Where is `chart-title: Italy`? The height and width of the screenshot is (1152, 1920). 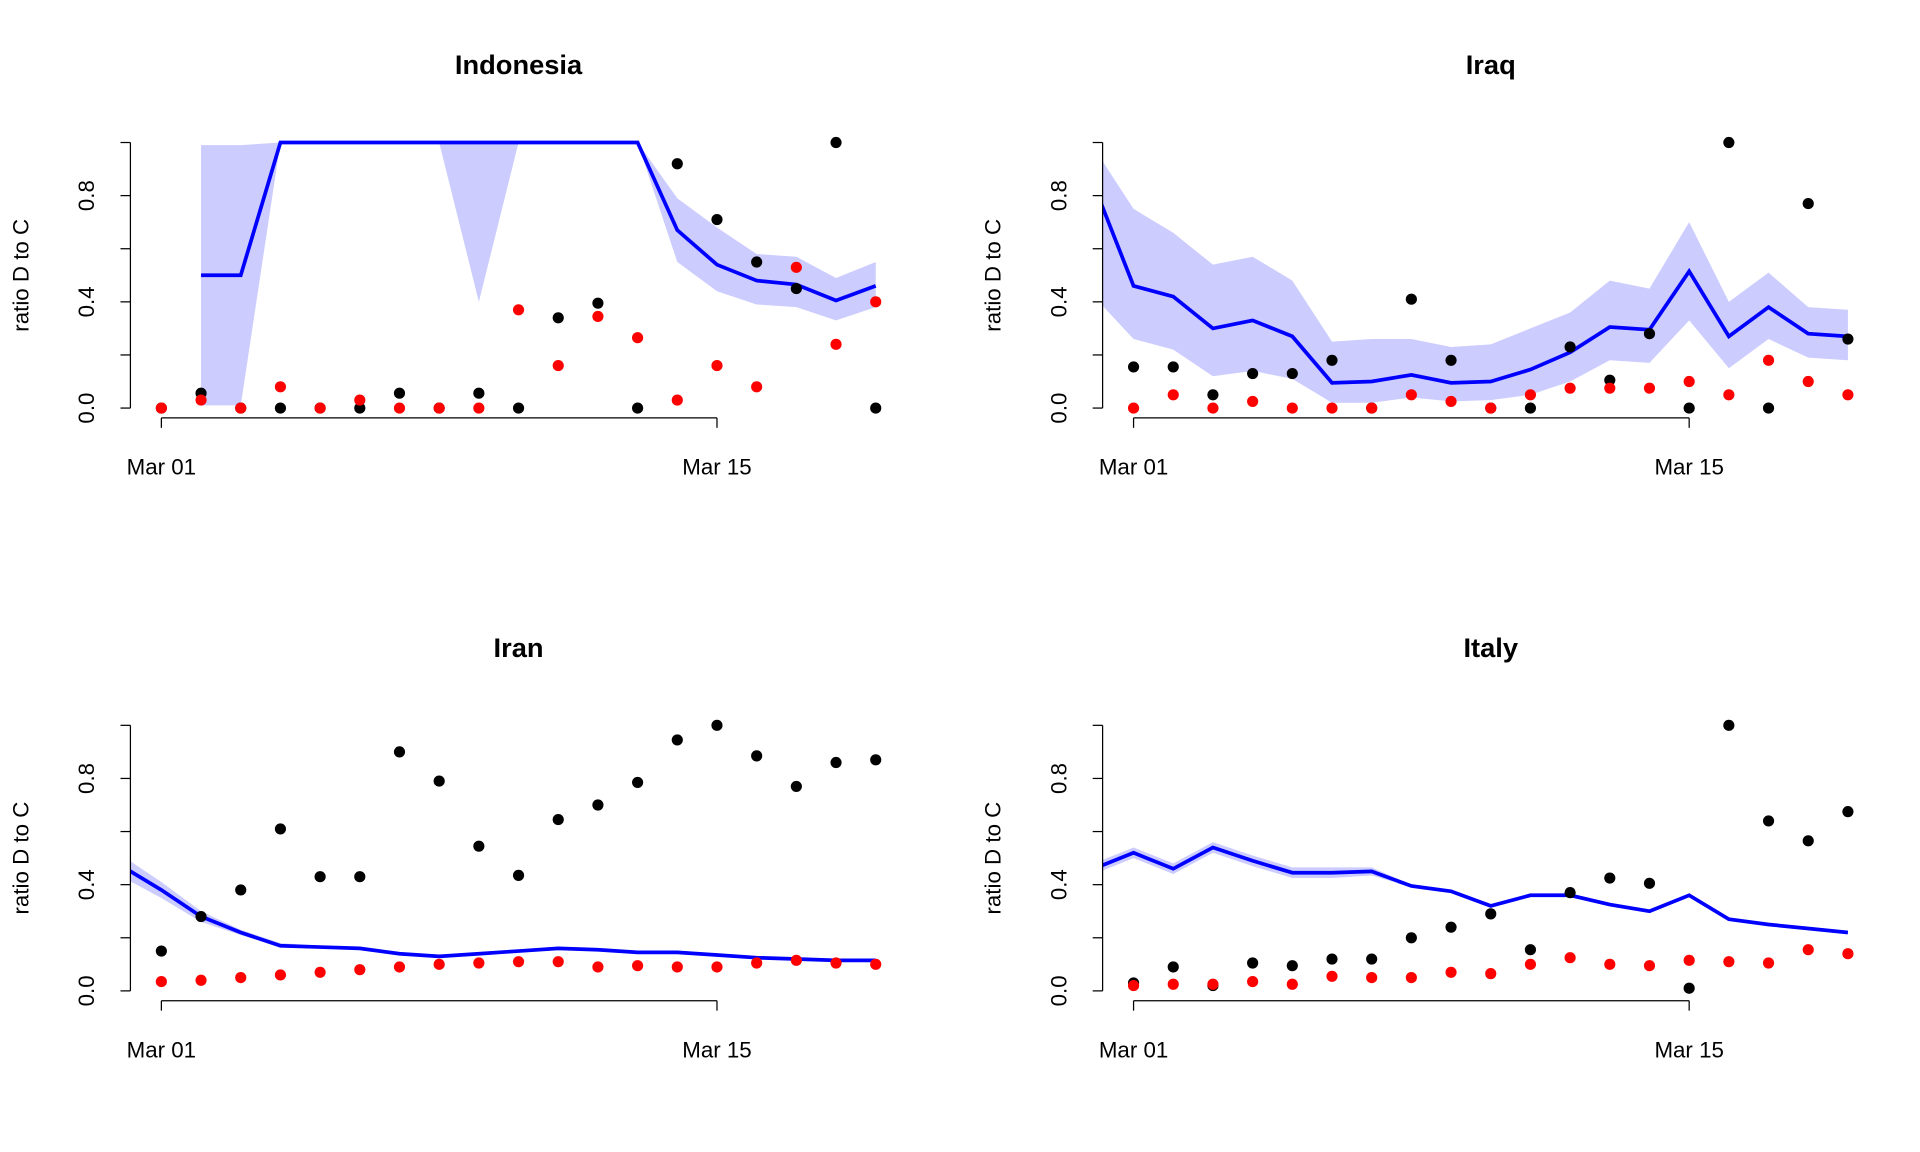 chart-title: Italy is located at coordinates (1490, 647).